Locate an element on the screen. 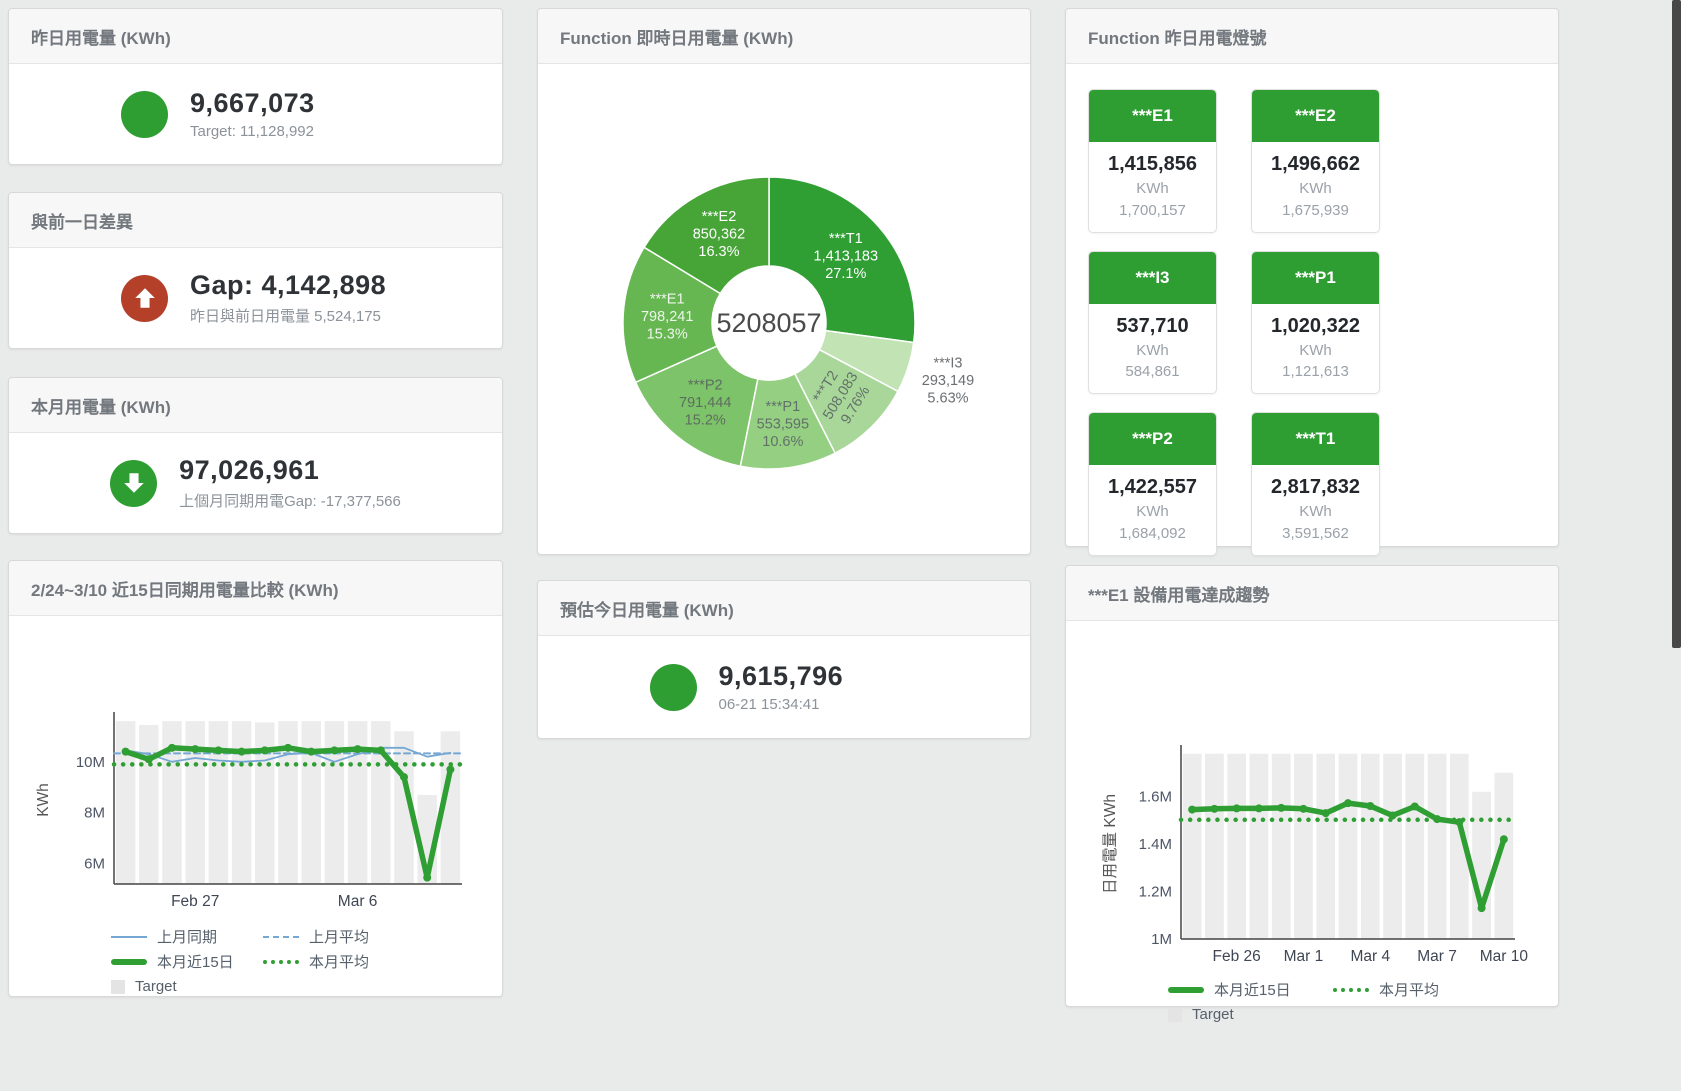 The height and width of the screenshot is (1091, 1681). card-title-month: 本月用電量 (KWh) is located at coordinates (255, 405).